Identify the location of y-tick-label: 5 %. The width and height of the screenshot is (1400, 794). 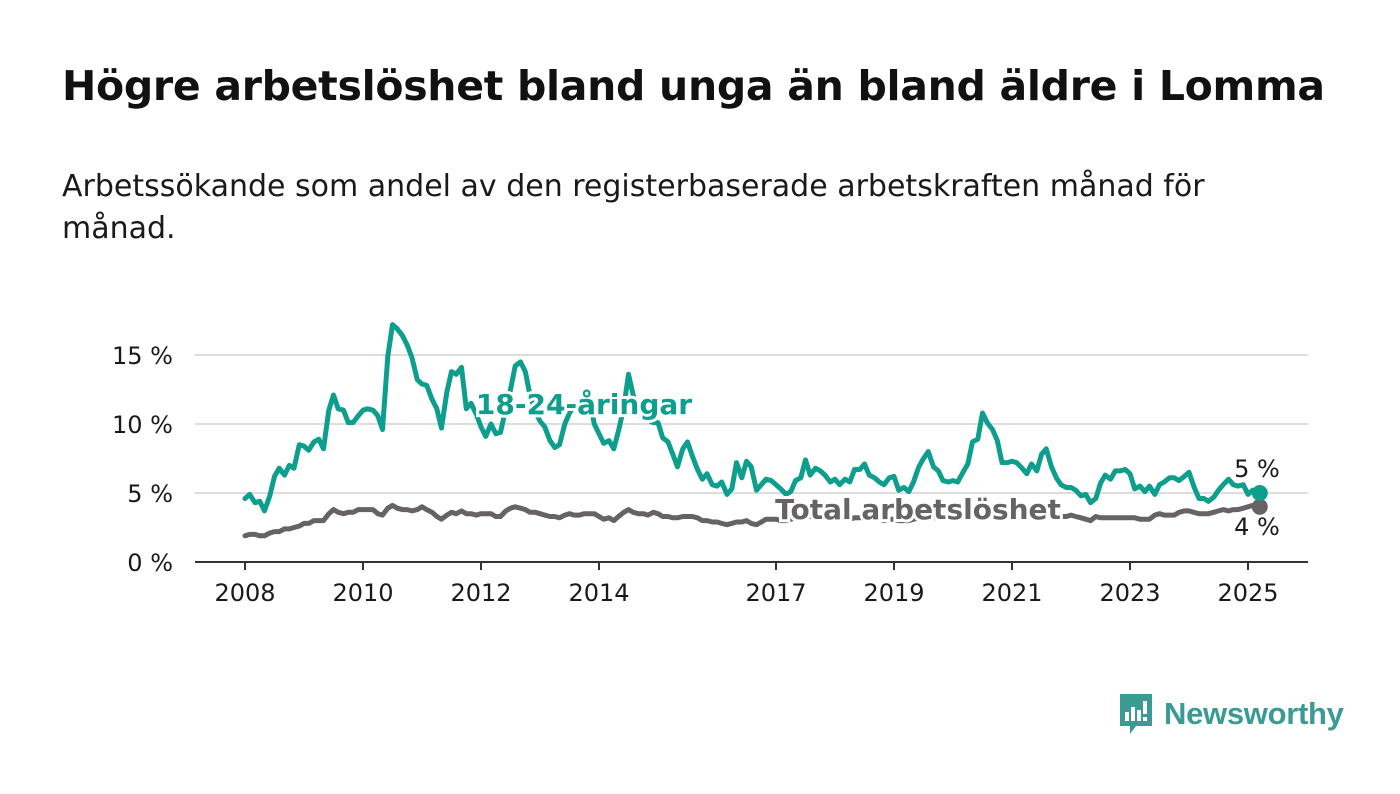
(150, 494).